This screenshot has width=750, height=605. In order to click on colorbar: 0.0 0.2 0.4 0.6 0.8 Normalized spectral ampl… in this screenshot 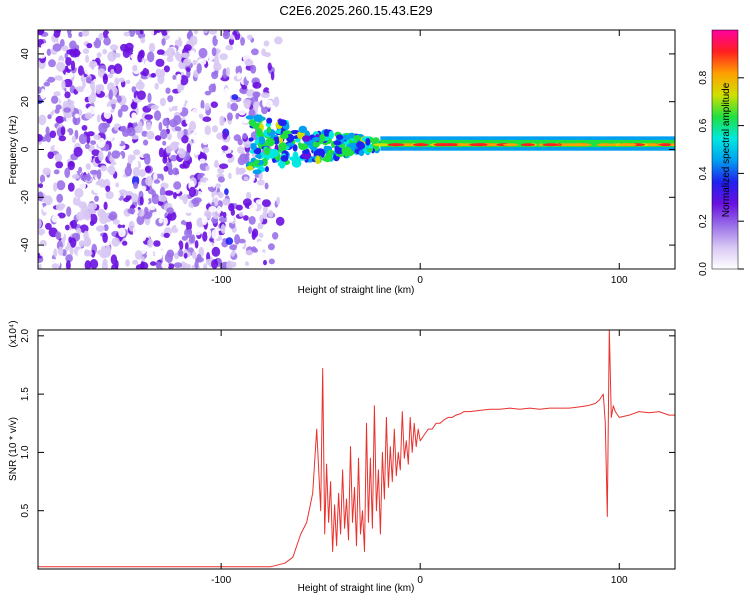, I will do `click(721, 152)`.